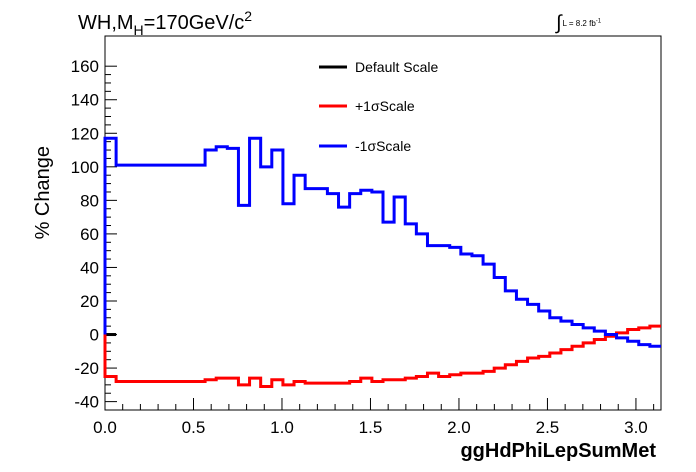 This screenshot has height=472, width=696. I want to click on legend-label: Default Scale, so click(396, 67).